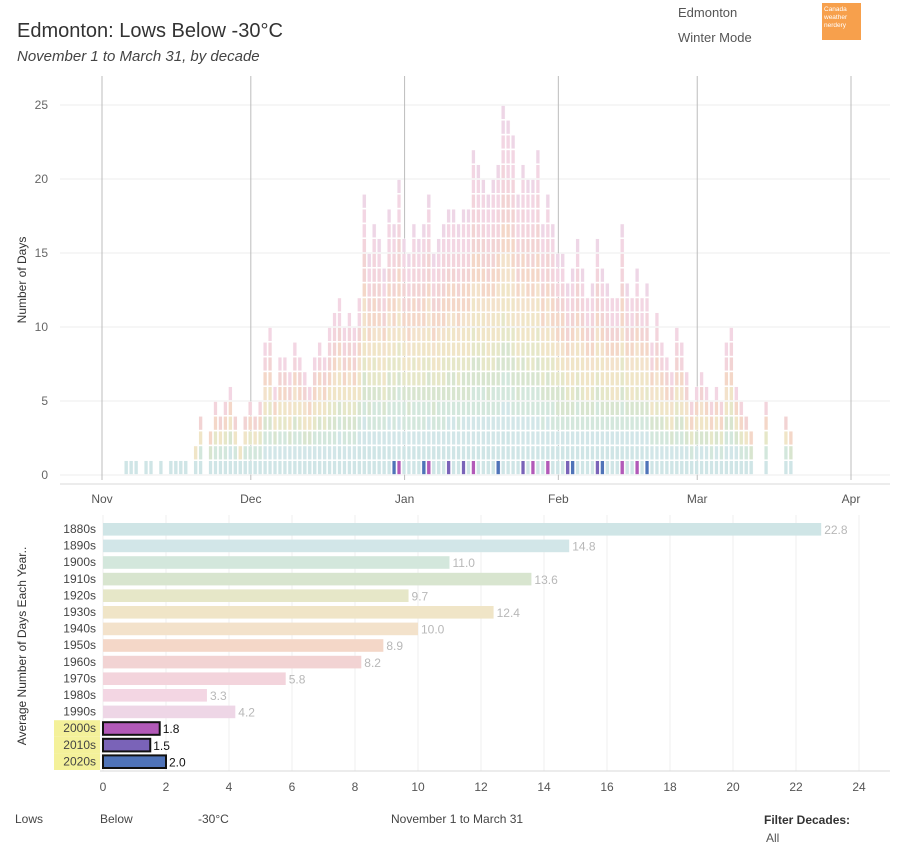 The image size is (902, 859). I want to click on city-selector: Edmonton, so click(708, 12).